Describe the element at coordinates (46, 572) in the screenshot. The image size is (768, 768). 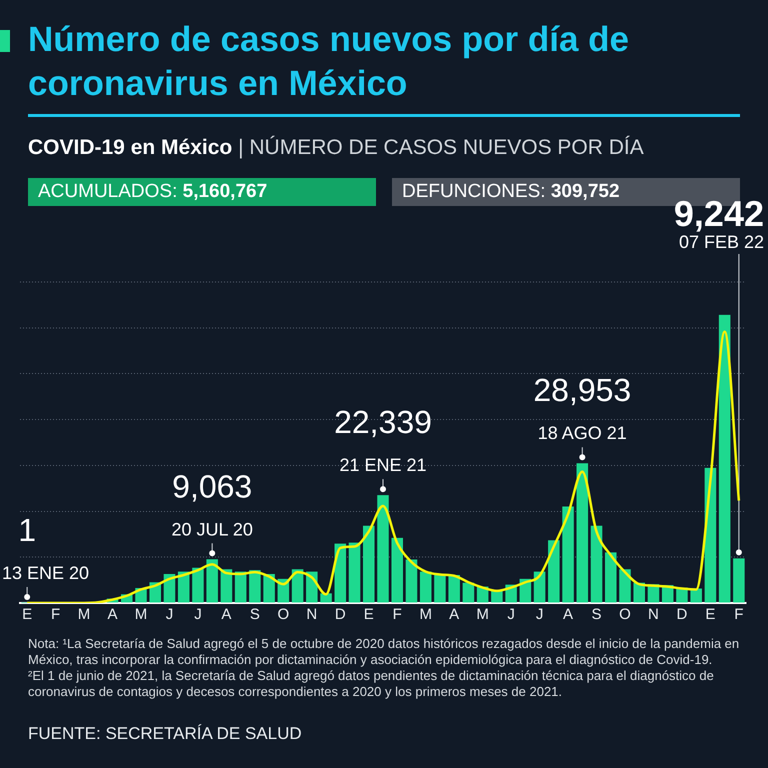
I see `annotation: 13 ENE 20` at that location.